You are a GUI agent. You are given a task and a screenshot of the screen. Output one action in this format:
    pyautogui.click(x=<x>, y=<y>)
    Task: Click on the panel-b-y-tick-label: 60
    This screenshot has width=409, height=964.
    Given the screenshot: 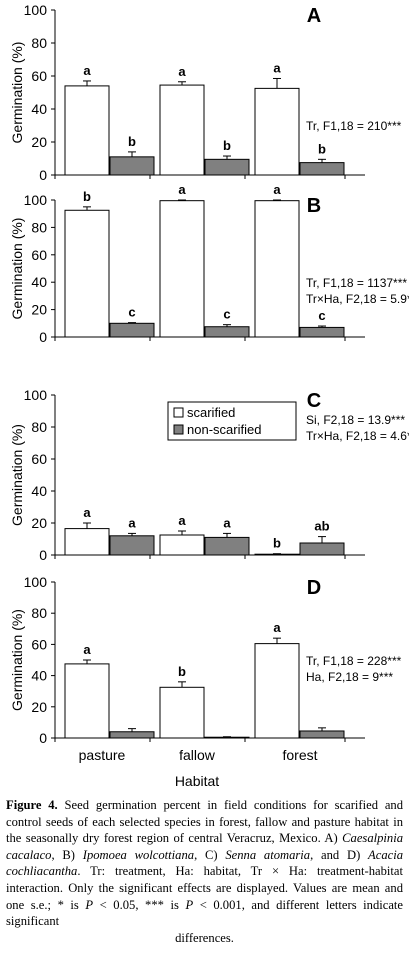 What is the action you would take?
    pyautogui.click(x=39, y=255)
    